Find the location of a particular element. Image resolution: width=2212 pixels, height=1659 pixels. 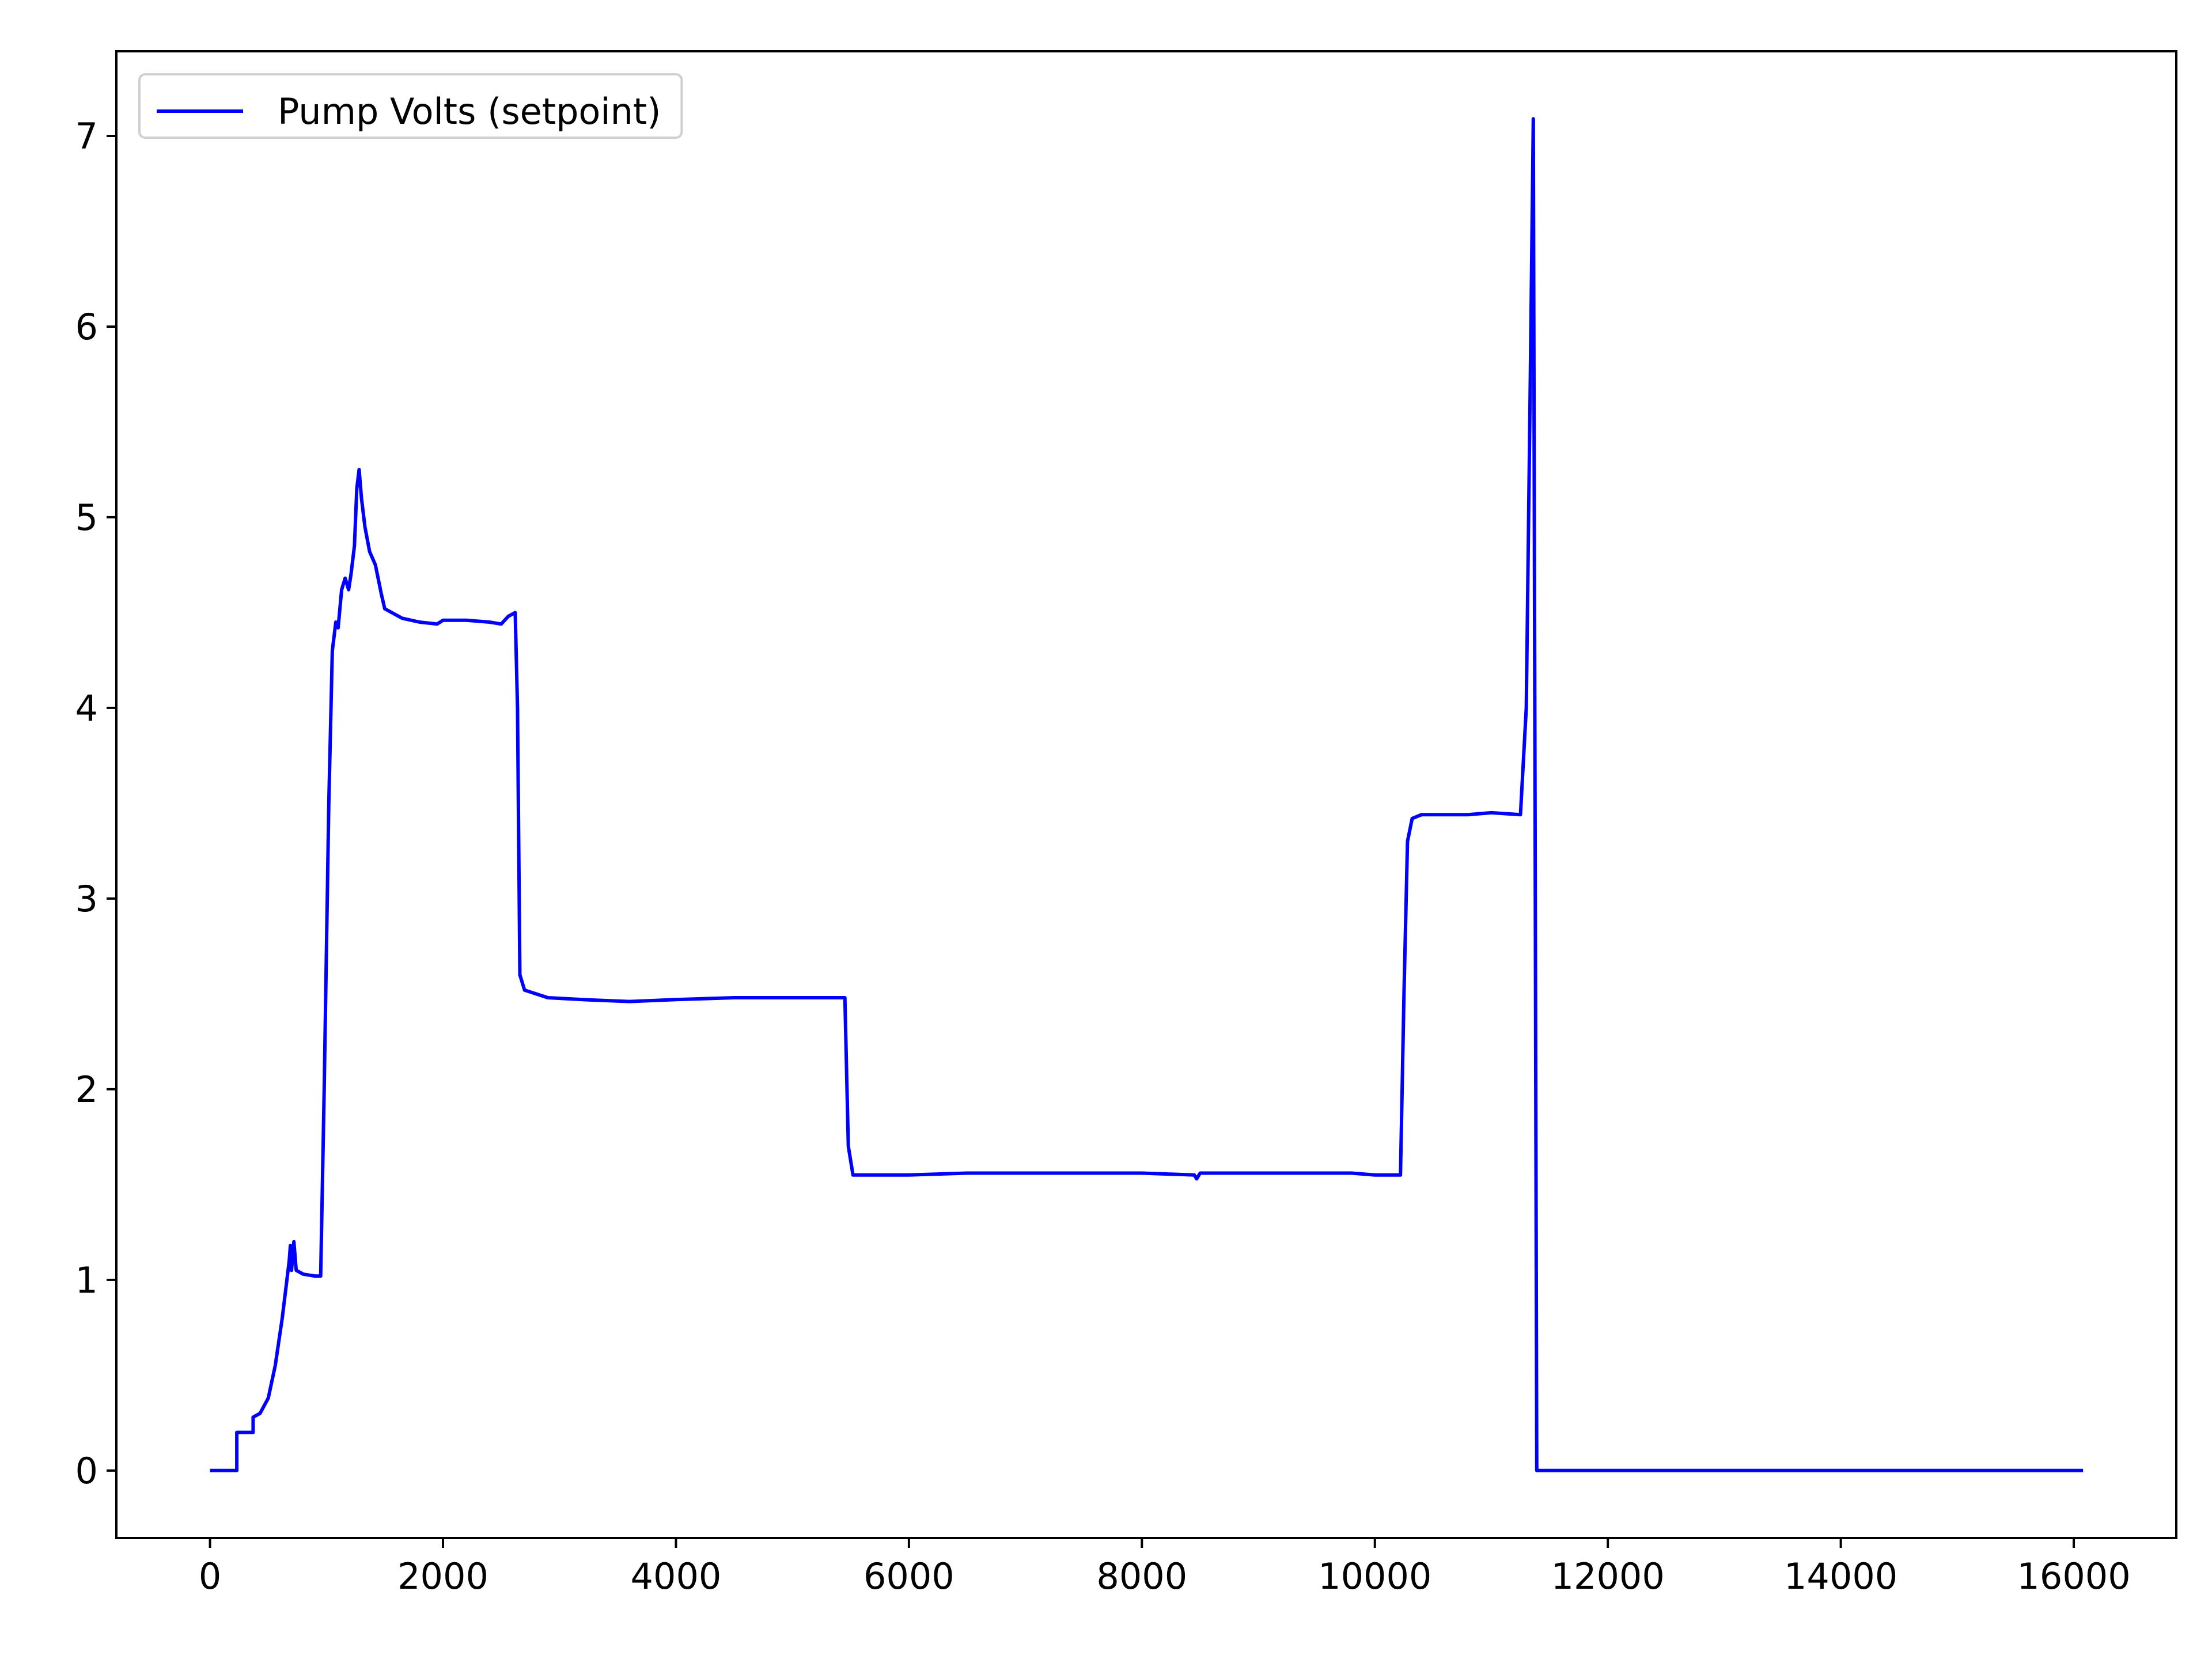

y-tick-label: 6 is located at coordinates (86, 327).